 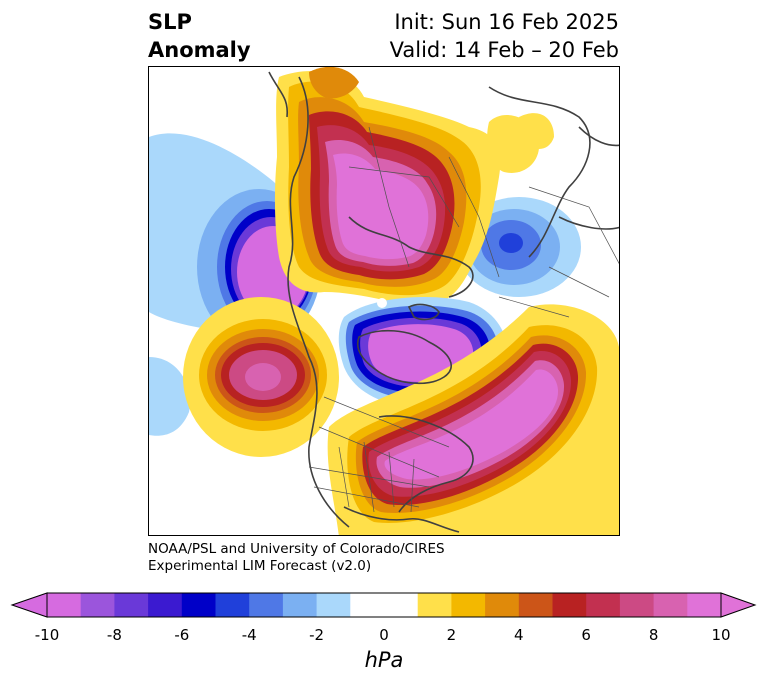 What do you see at coordinates (260, 566) in the screenshot?
I see `credit-line-2: Experimental LIM Forecast (v2.0)` at bounding box center [260, 566].